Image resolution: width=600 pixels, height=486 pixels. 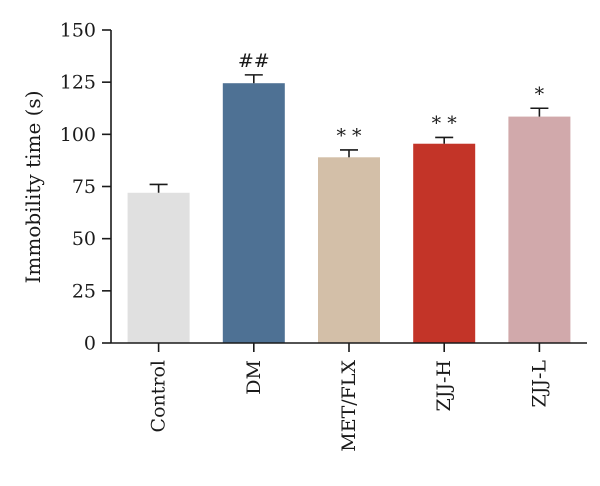 I want to click on y-tick-label: 50, so click(x=84, y=239).